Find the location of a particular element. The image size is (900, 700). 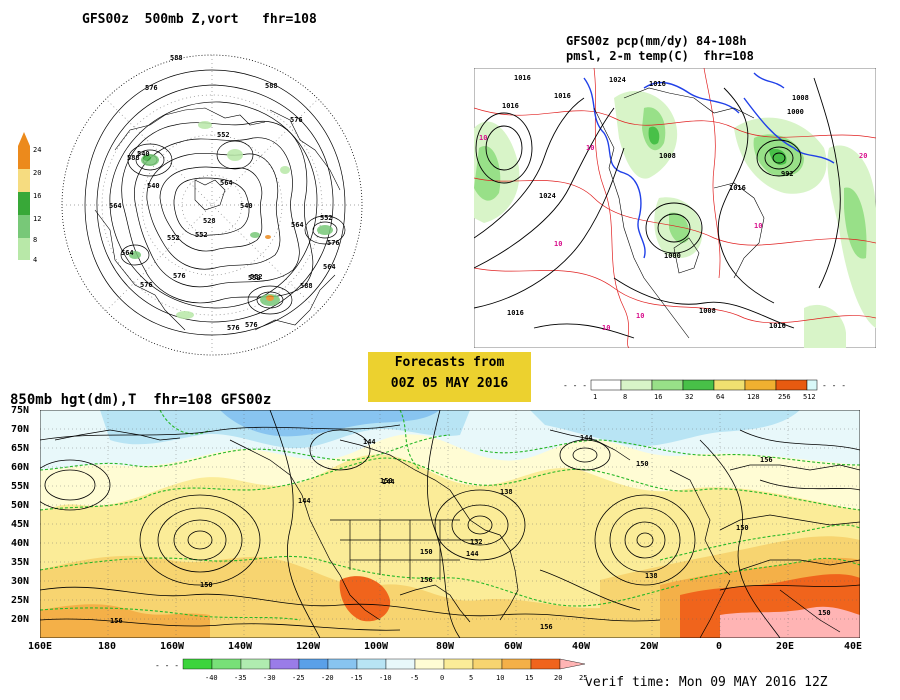

panel-precip-title-1: GFS00z pcp(mm/dy) 84-108h is located at coordinates (656, 41).